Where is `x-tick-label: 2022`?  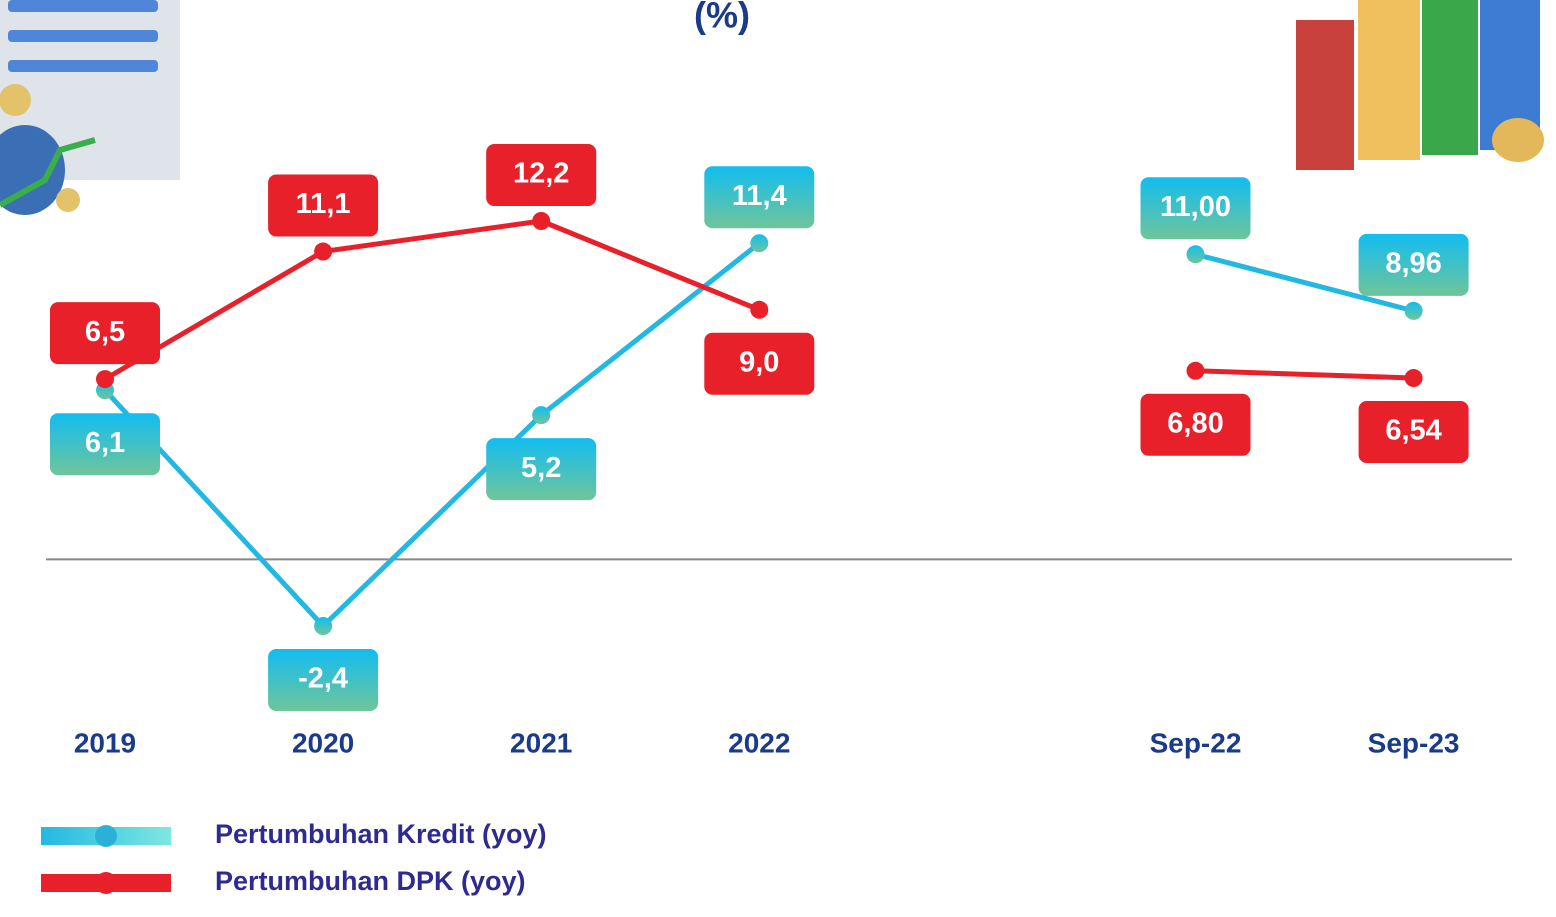
x-tick-label: 2022 is located at coordinates (759, 742).